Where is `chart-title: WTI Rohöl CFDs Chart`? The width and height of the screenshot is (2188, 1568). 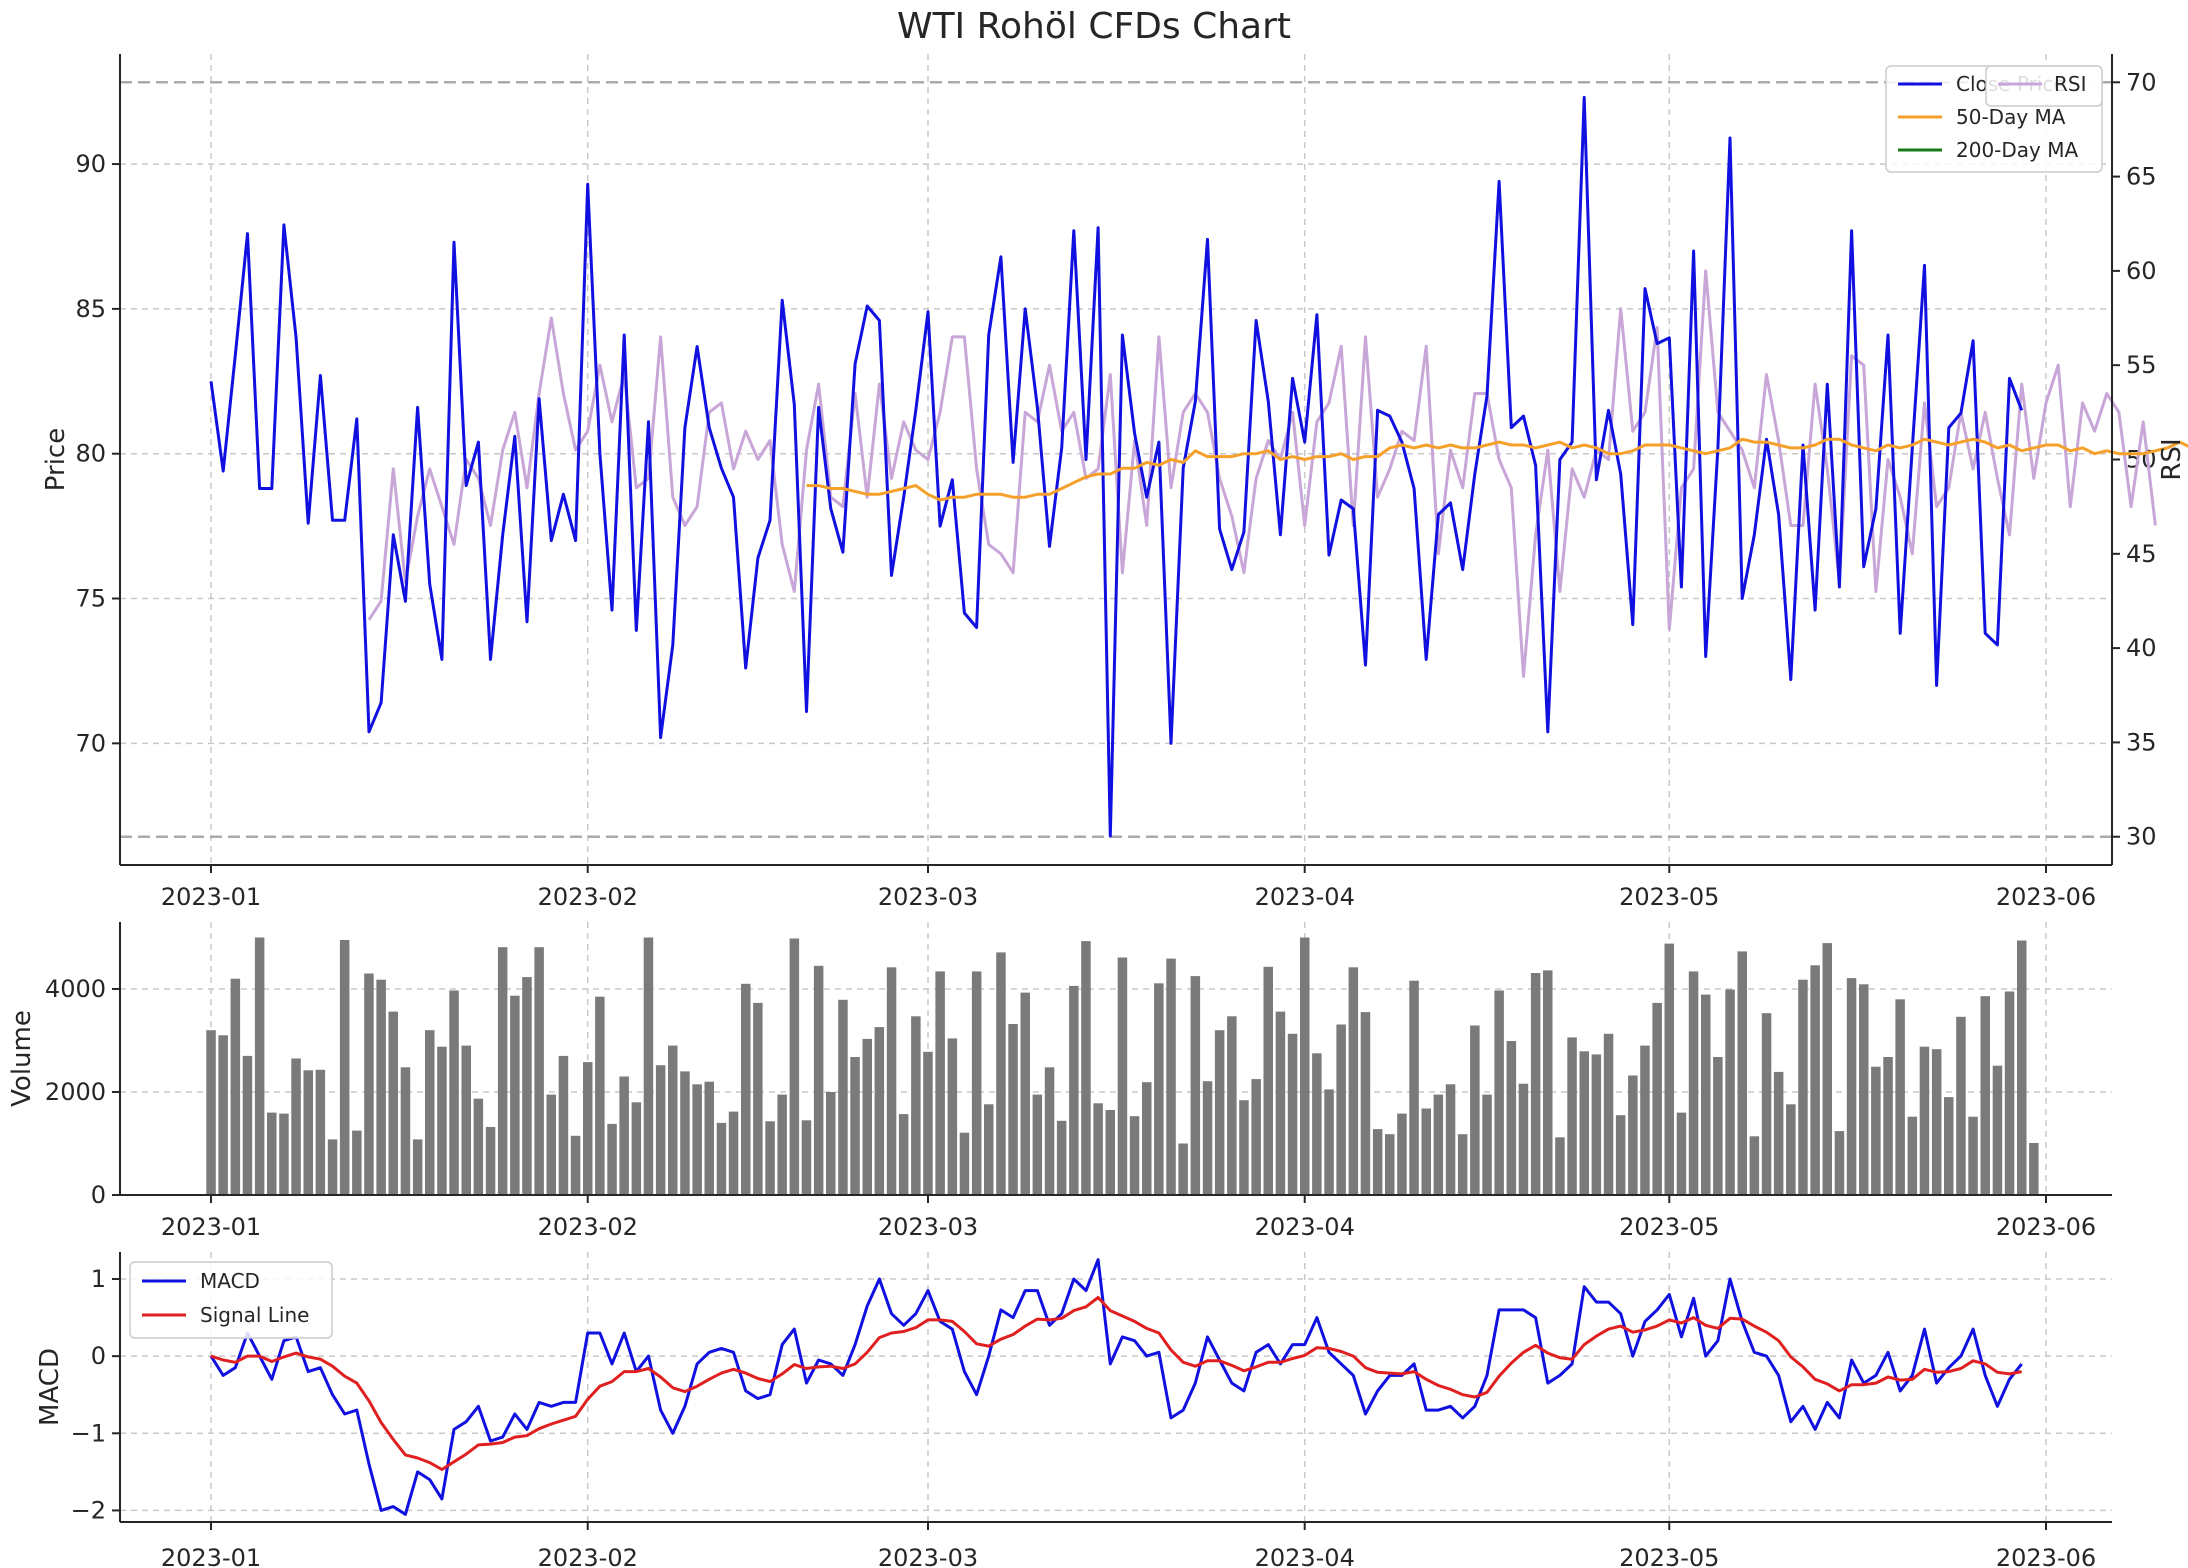 chart-title: WTI Rohöl CFDs Chart is located at coordinates (1094, 26).